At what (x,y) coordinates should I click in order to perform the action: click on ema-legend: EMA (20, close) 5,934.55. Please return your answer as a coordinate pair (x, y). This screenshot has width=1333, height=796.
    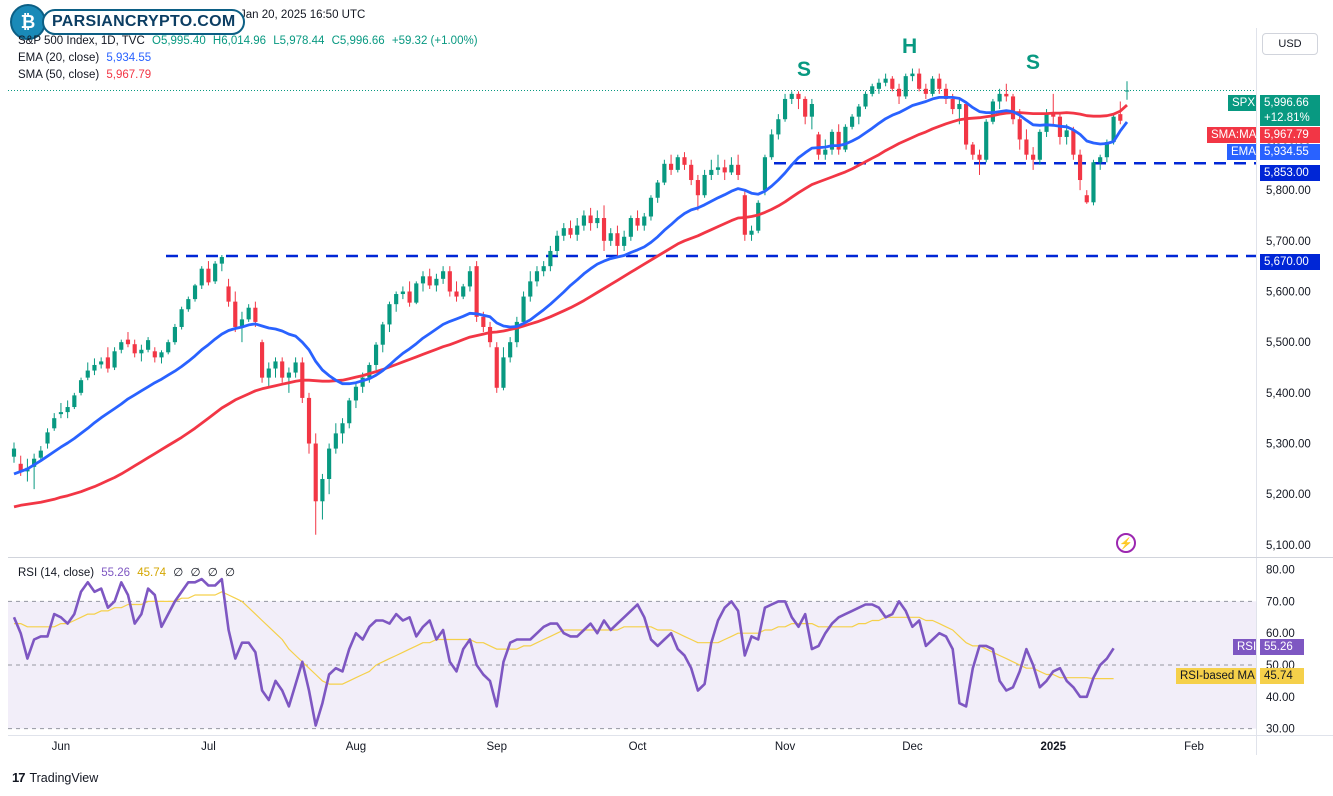
    Looking at the image, I should click on (84, 58).